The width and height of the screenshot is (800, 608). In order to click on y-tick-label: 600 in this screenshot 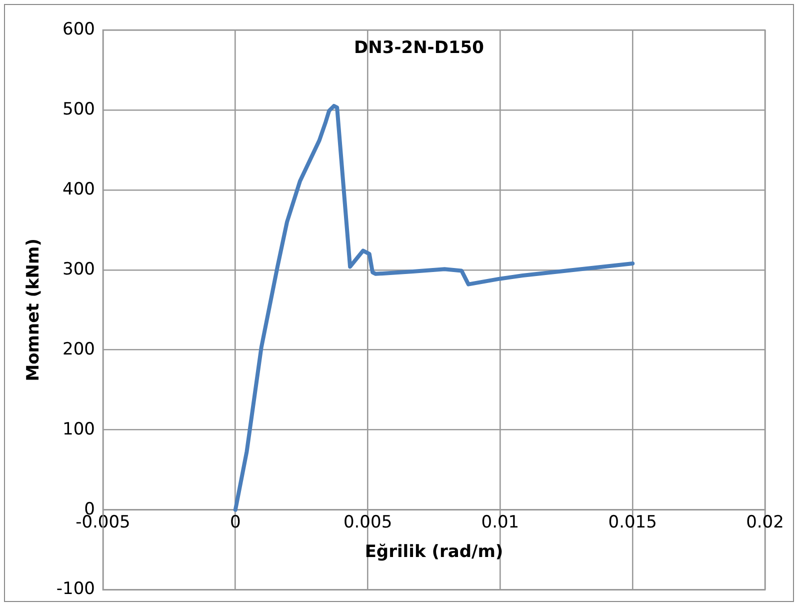, I will do `click(78, 29)`.